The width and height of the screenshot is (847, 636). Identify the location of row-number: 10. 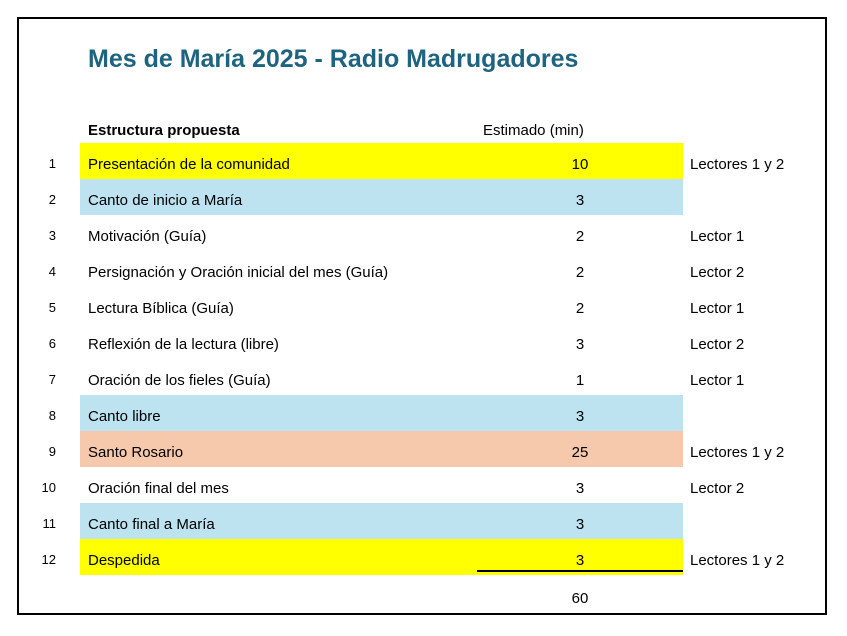
(48, 487).